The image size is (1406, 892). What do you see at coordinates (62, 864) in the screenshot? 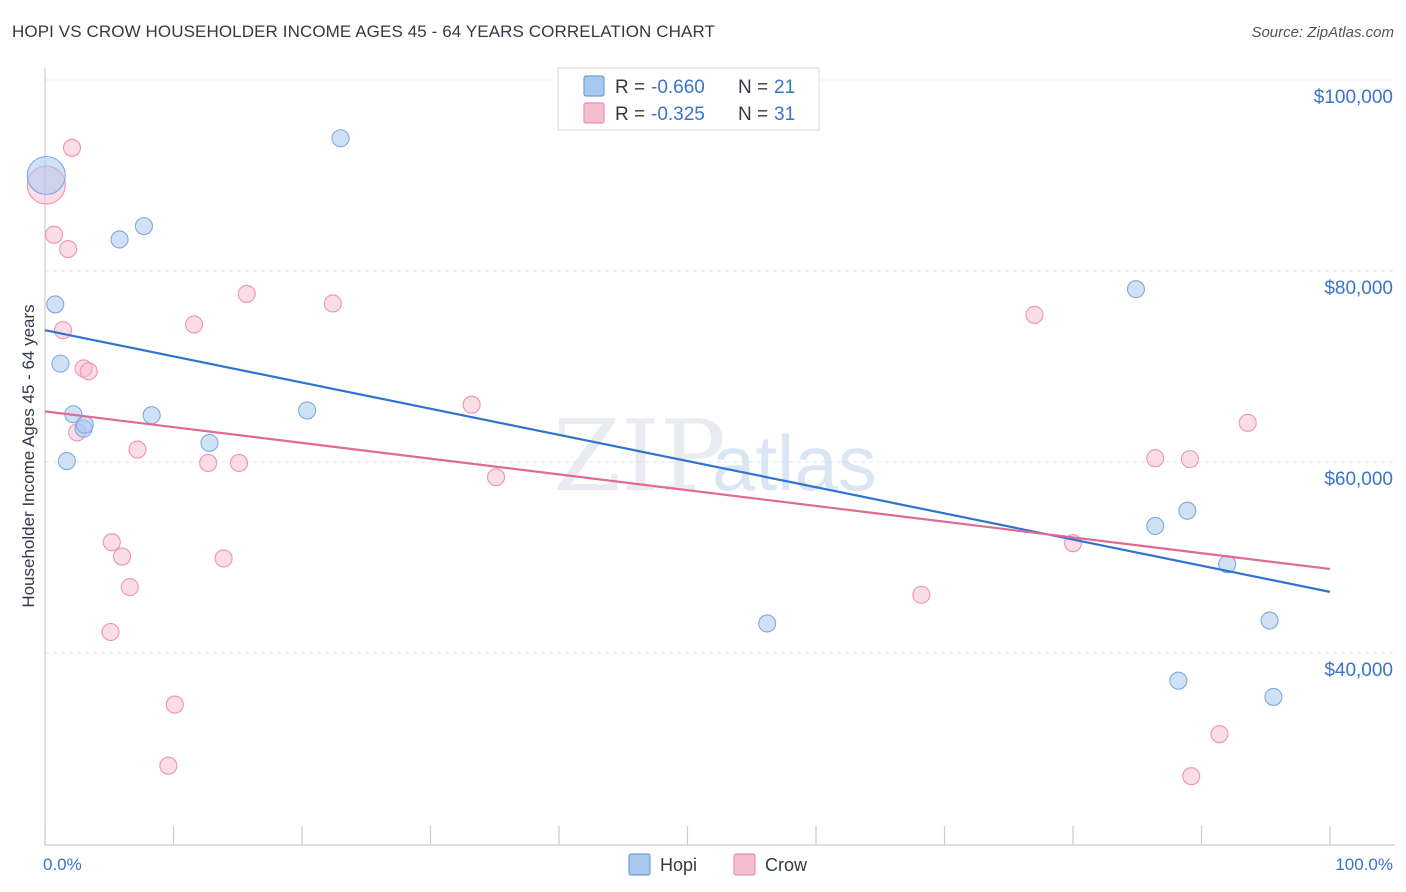
I see `x-tick-label-0: 0.0%` at bounding box center [62, 864].